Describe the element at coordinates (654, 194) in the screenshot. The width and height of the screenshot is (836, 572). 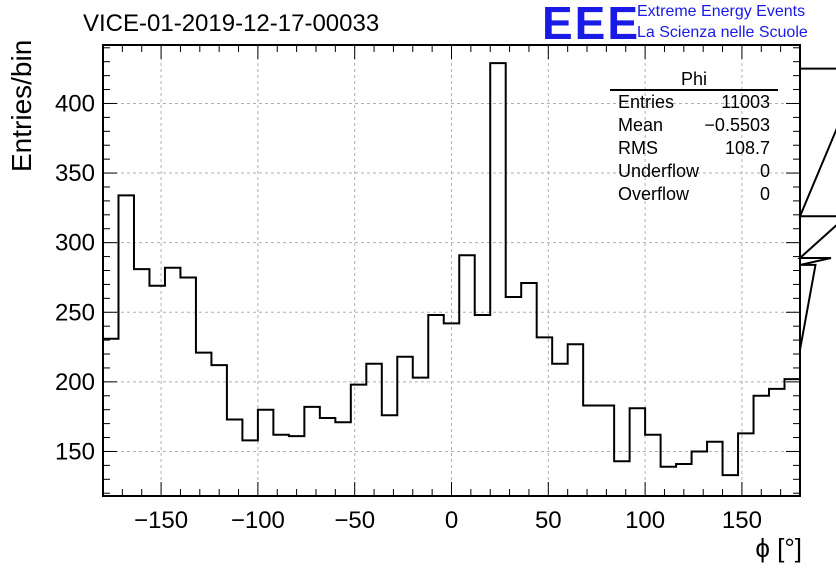
I see `stats-label: Overflow` at that location.